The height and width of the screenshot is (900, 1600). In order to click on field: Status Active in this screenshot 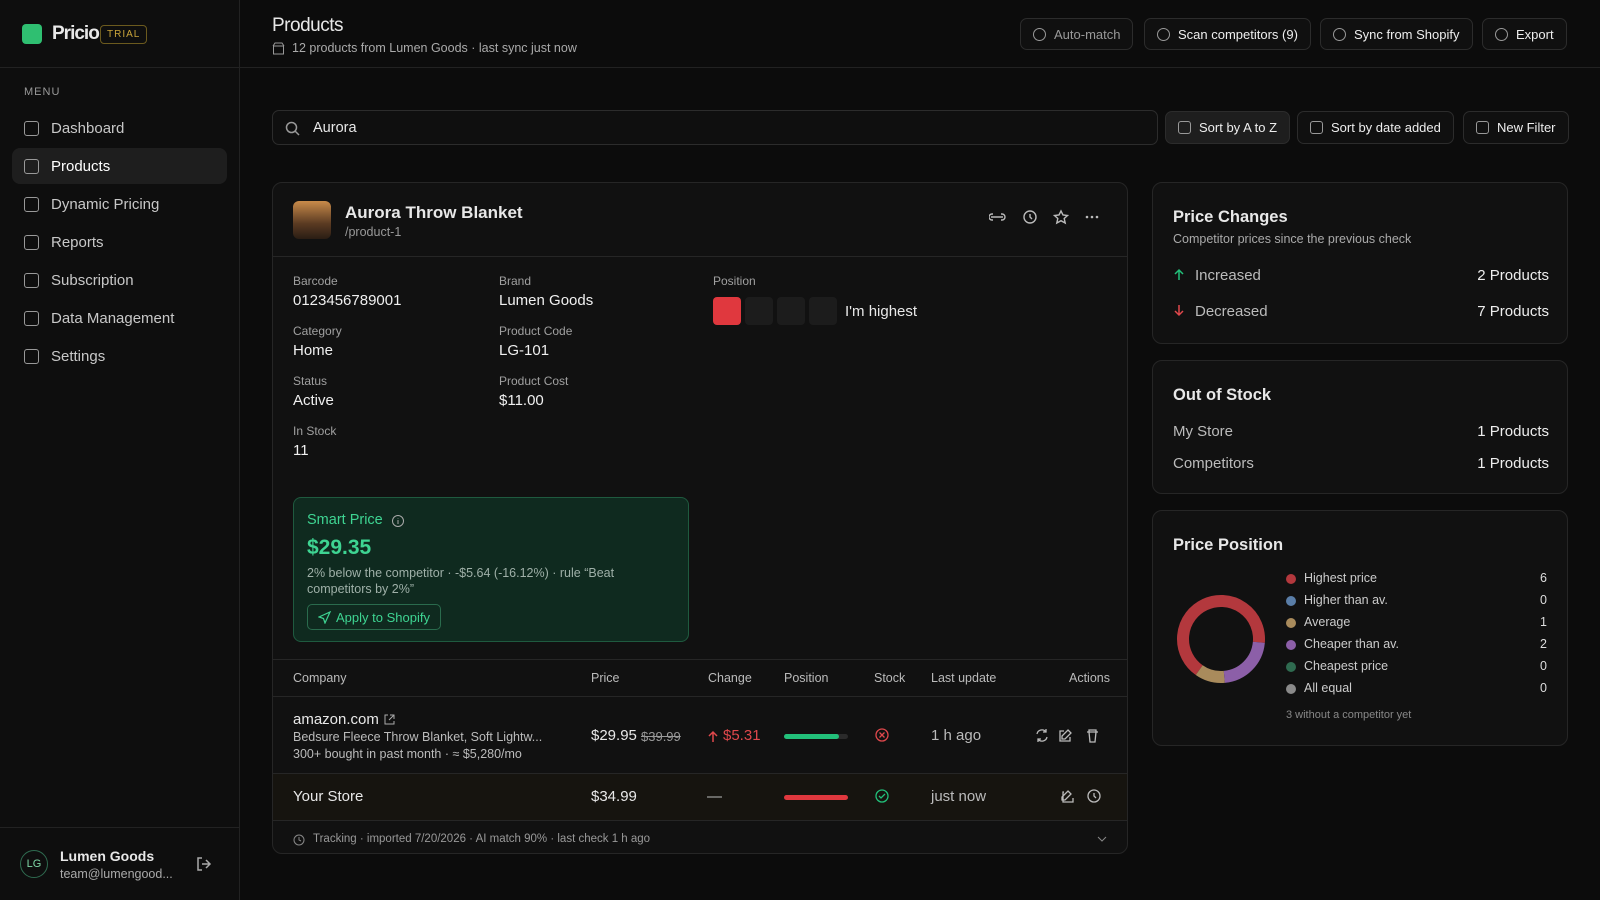, I will do `click(396, 391)`.